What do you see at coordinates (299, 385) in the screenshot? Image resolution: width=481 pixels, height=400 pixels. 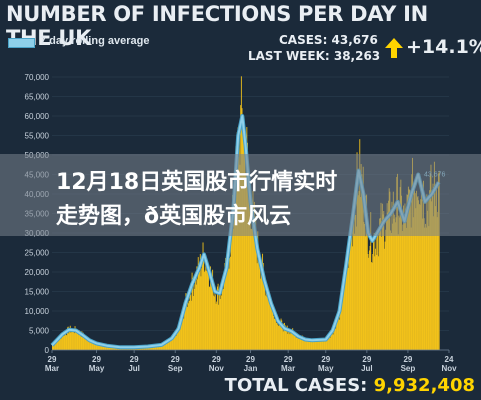 I see `total-cases-label: TOTAL CASES:` at bounding box center [299, 385].